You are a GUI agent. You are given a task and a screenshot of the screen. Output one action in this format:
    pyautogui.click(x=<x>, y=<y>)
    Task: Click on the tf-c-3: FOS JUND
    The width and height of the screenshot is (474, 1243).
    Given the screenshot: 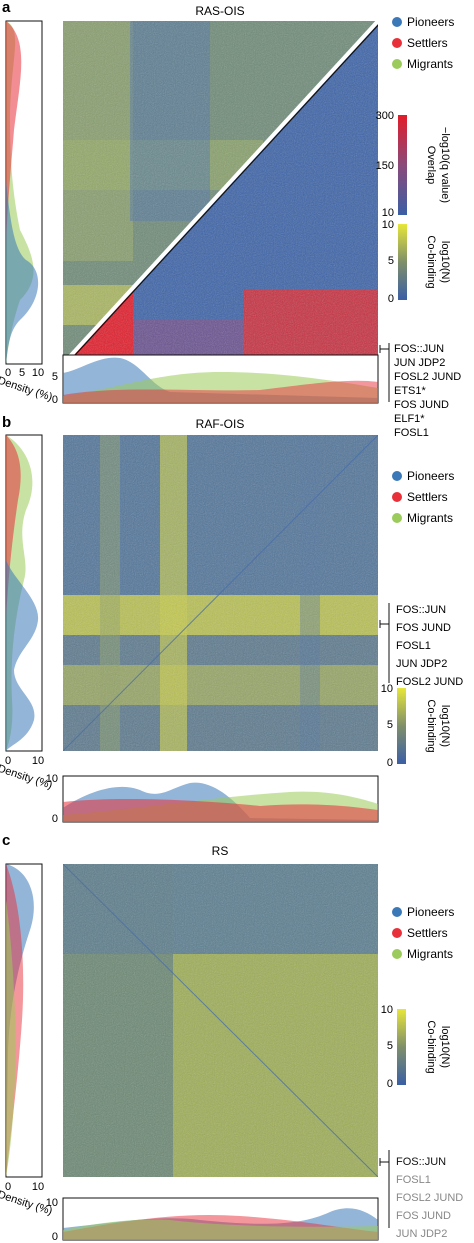 What is the action you would take?
    pyautogui.click(x=423, y=1216)
    